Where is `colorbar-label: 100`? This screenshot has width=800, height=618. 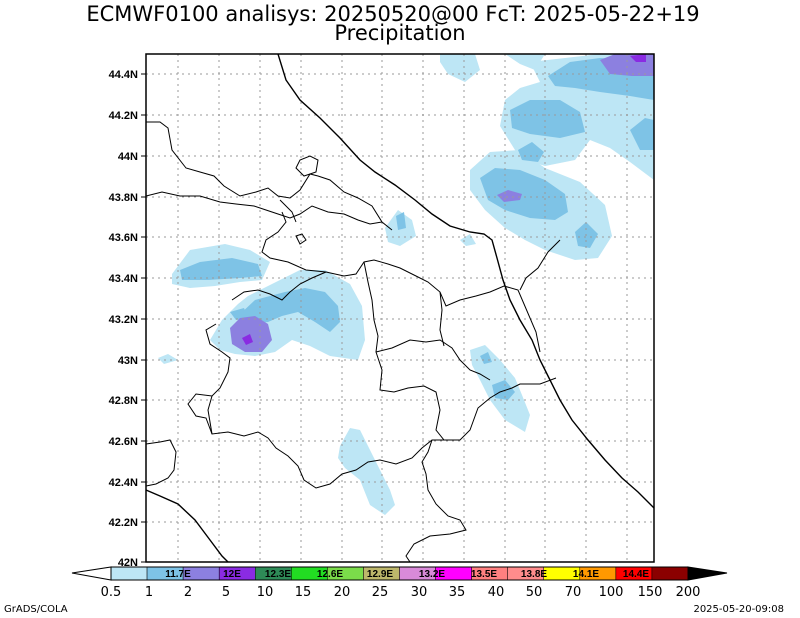 colorbar-label: 100 is located at coordinates (611, 592).